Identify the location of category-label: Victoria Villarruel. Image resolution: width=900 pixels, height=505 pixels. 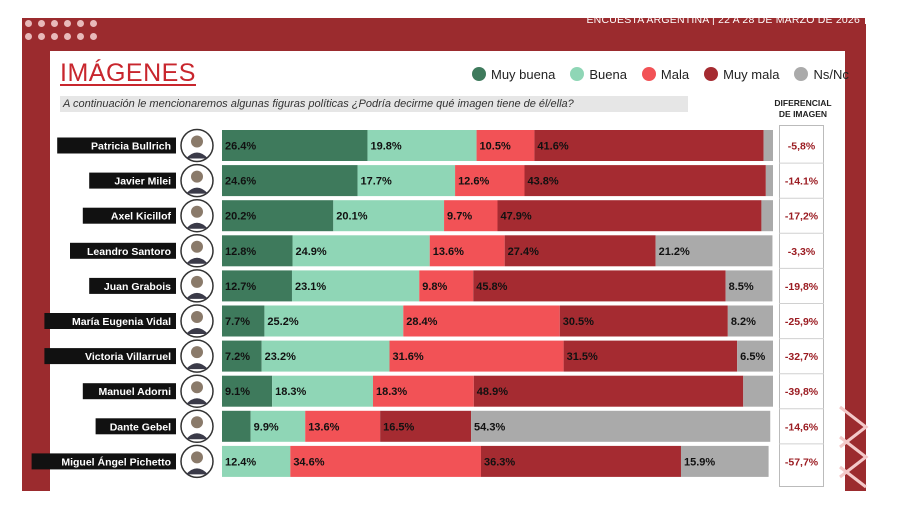
(128, 357).